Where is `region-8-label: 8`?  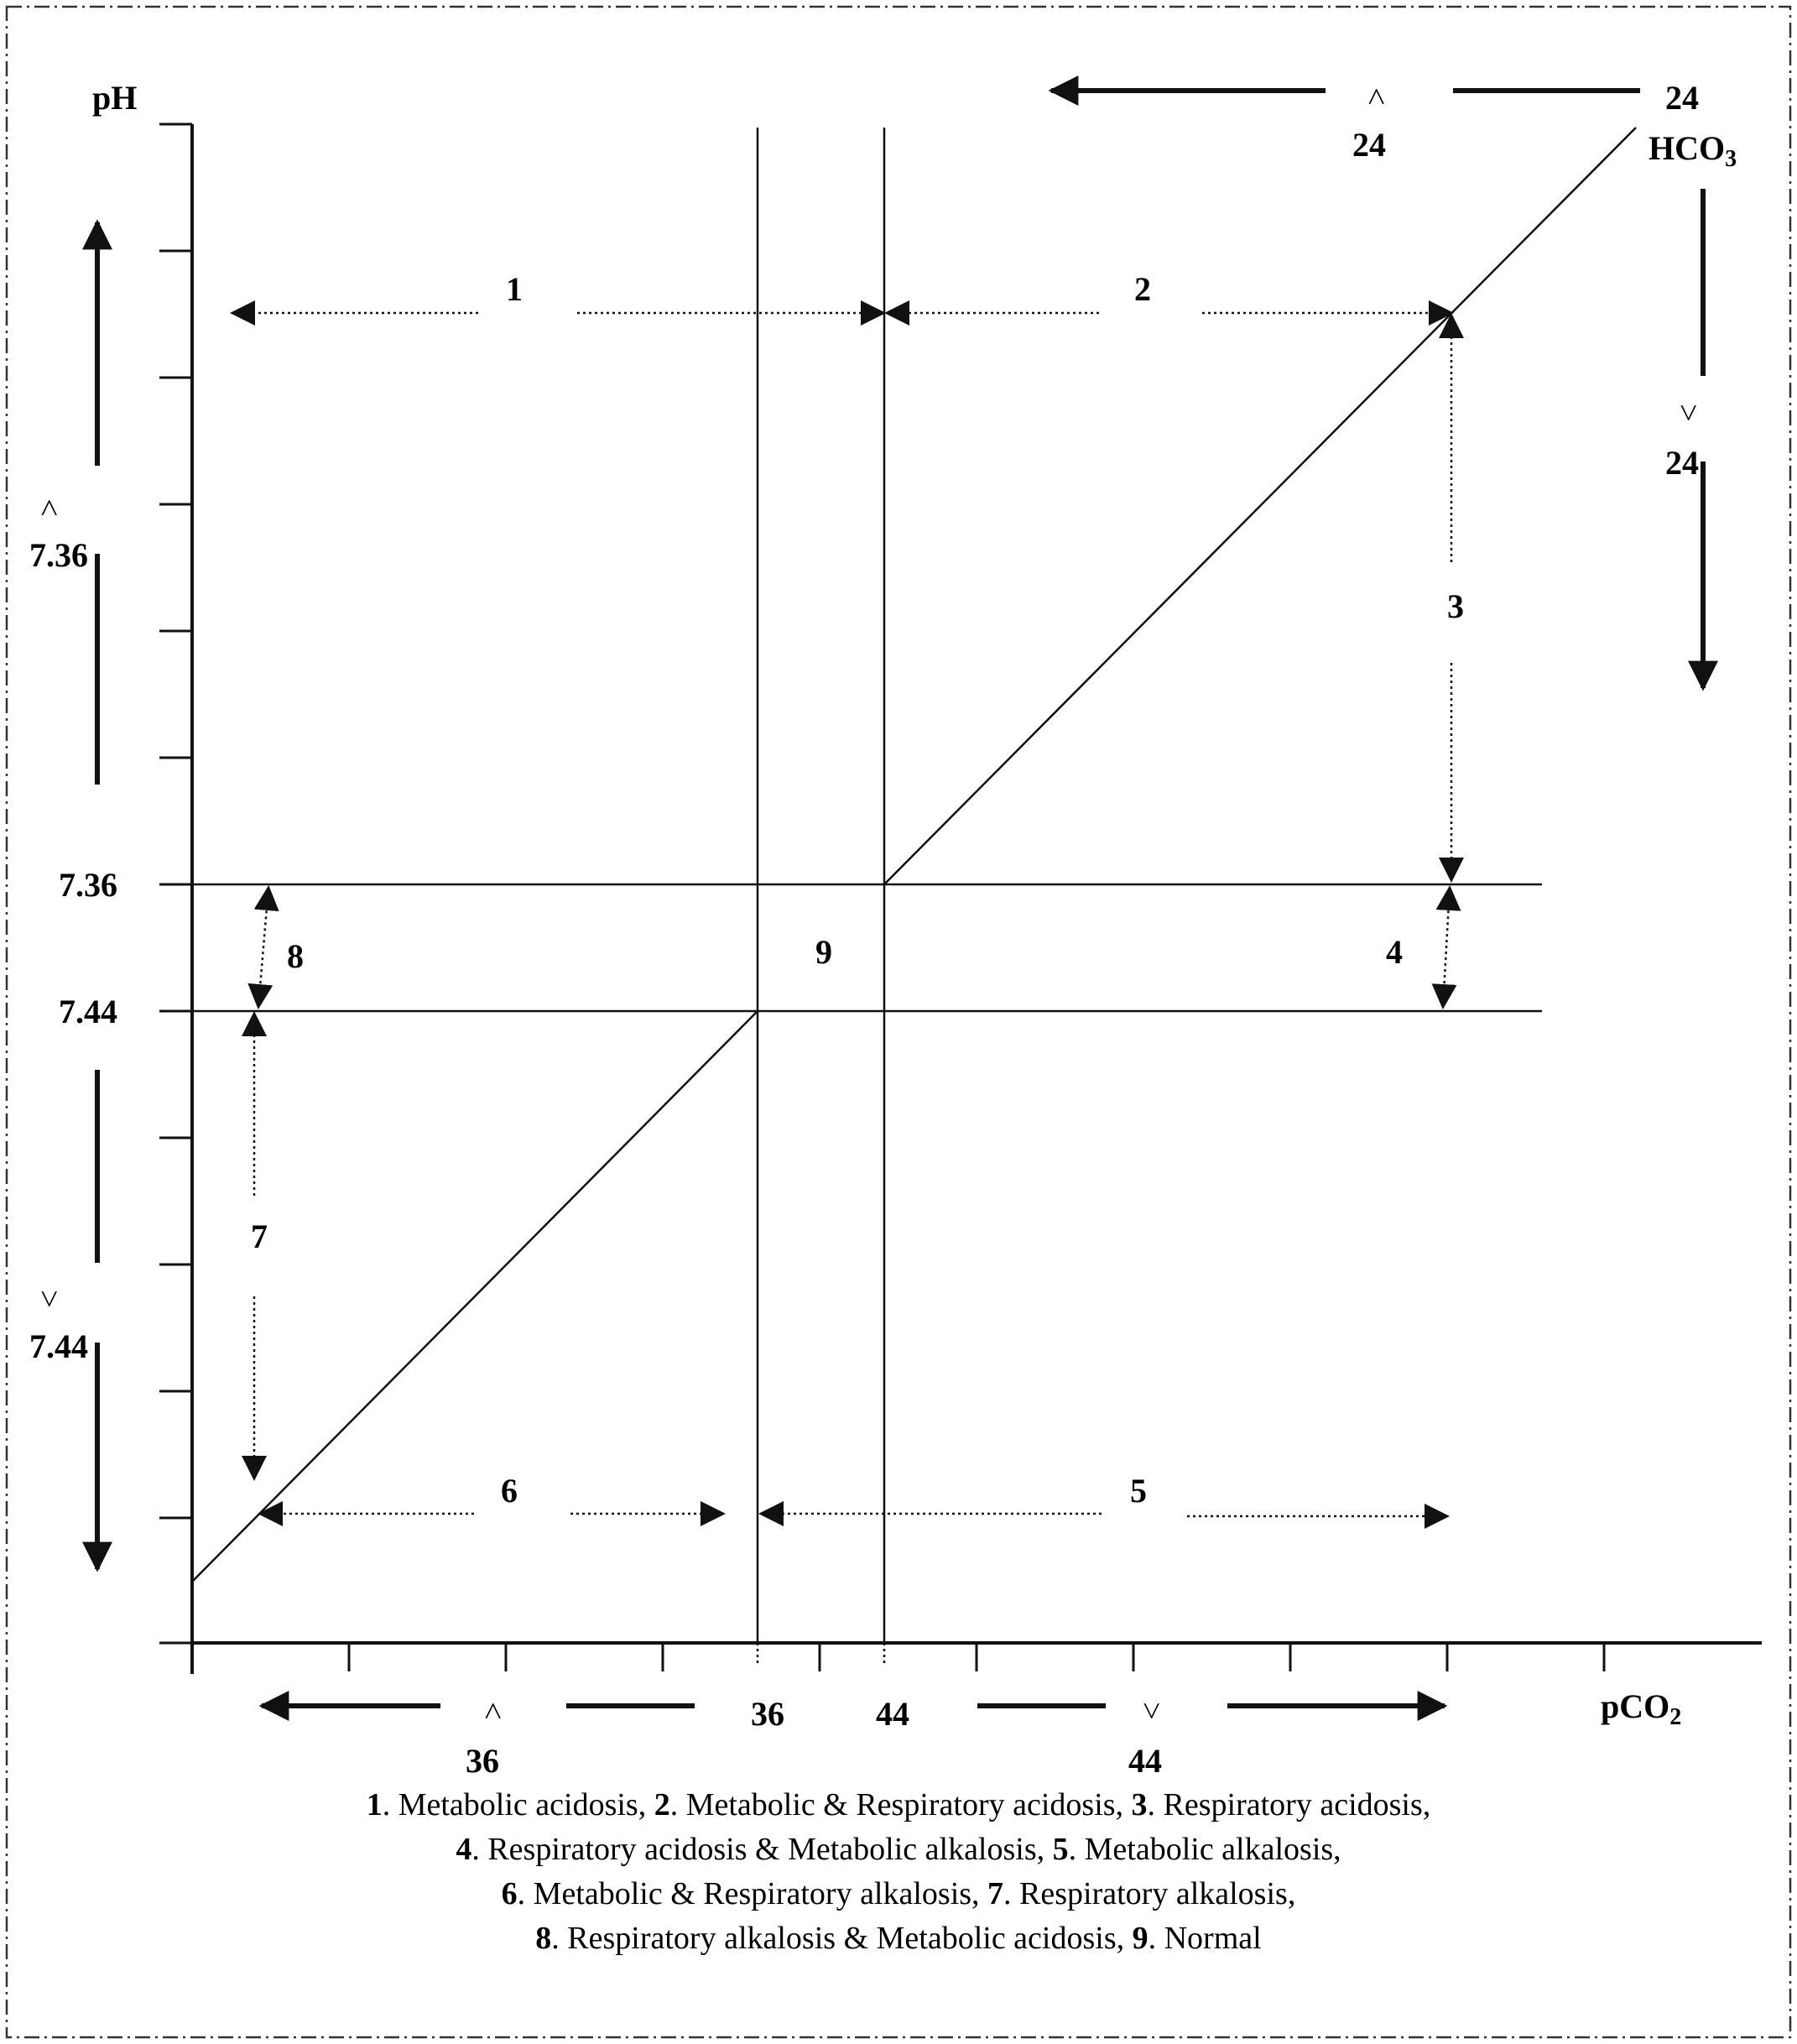 region-8-label: 8 is located at coordinates (295, 956).